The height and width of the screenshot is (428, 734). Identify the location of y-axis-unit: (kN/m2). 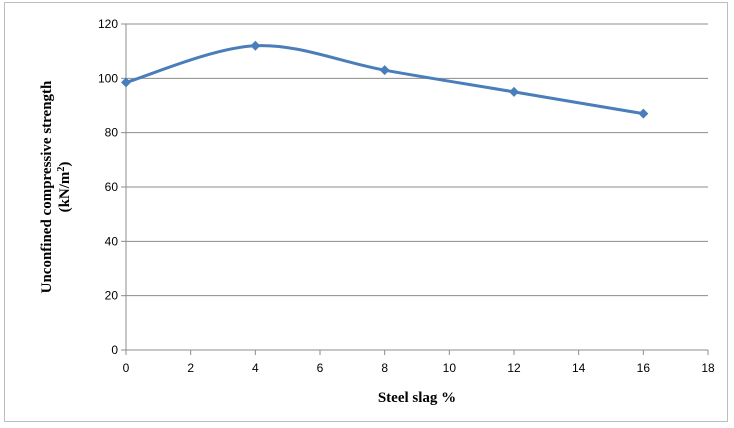
(65, 187).